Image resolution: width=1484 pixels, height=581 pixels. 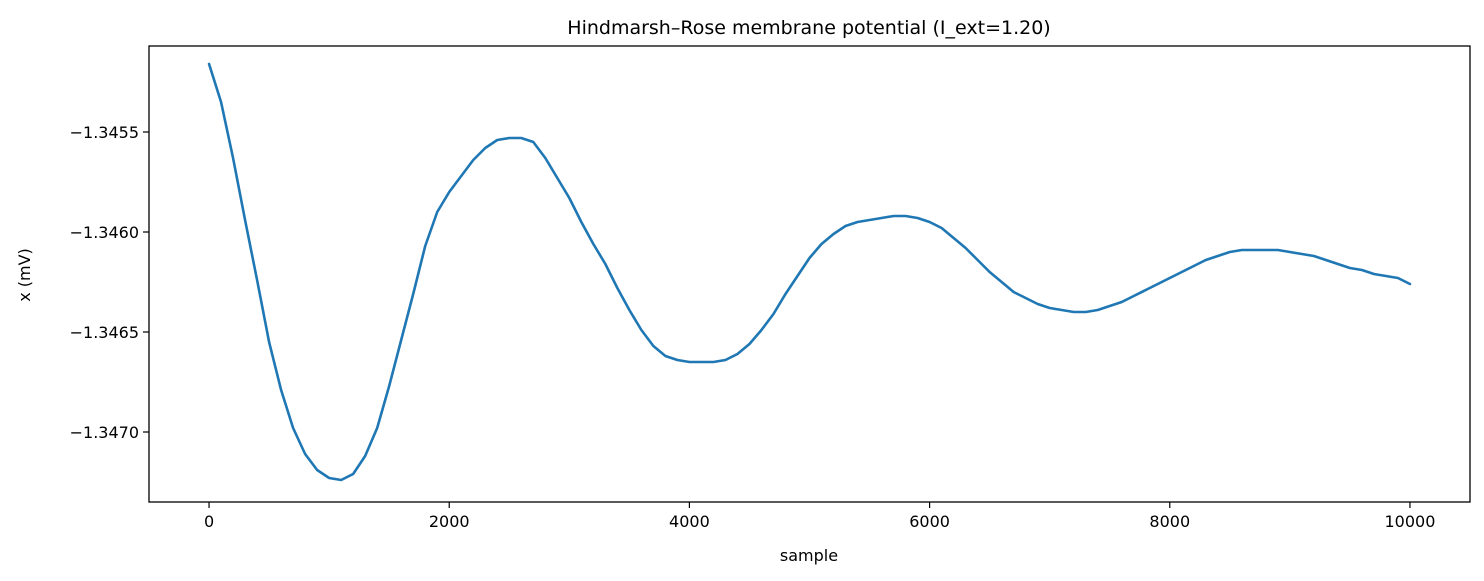 What do you see at coordinates (689, 521) in the screenshot?
I see `x-tick-label: 4000` at bounding box center [689, 521].